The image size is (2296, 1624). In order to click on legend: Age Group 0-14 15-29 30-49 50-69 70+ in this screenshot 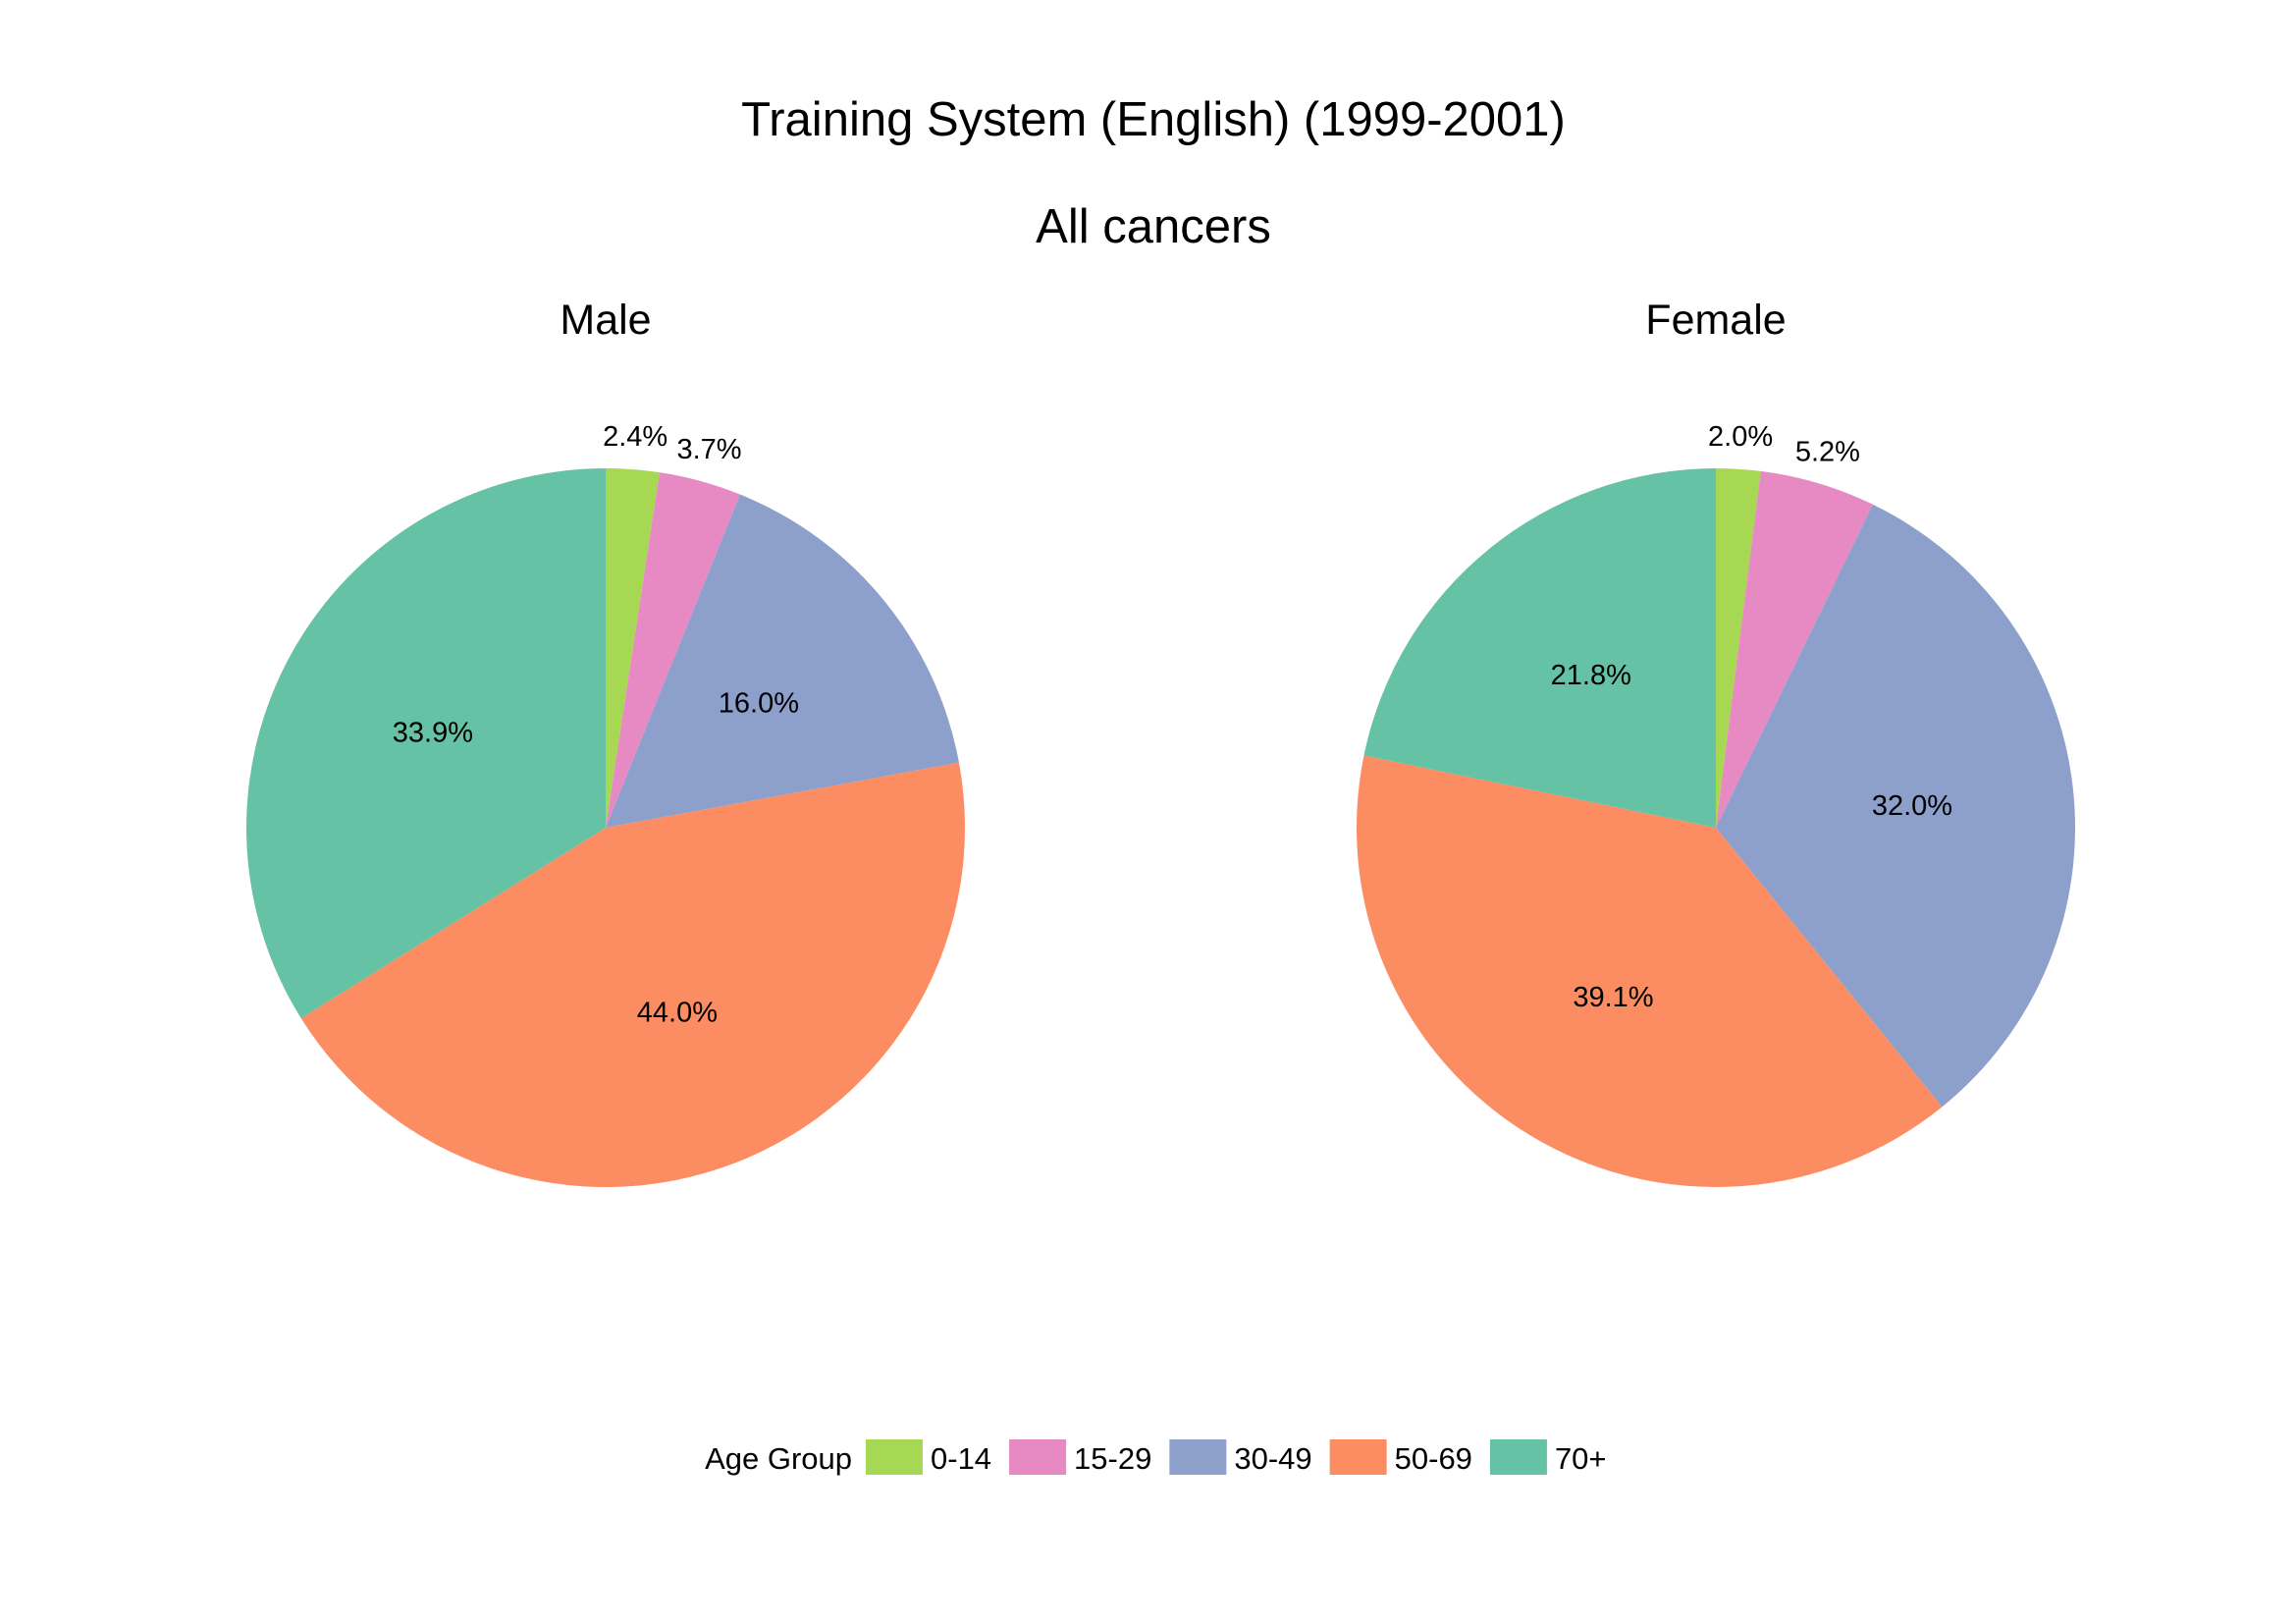, I will do `click(1156, 1457)`.